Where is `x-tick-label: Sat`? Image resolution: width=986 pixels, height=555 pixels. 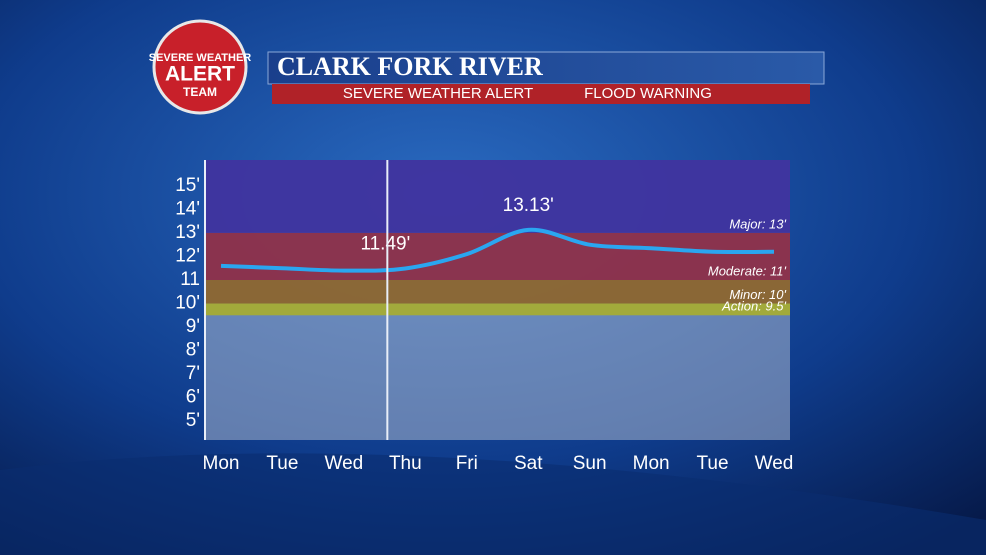 x-tick-label: Sat is located at coordinates (528, 463).